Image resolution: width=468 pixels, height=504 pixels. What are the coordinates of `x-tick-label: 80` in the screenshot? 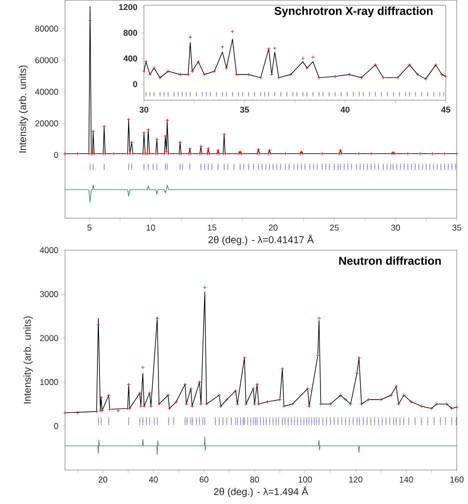 It's located at (255, 479).